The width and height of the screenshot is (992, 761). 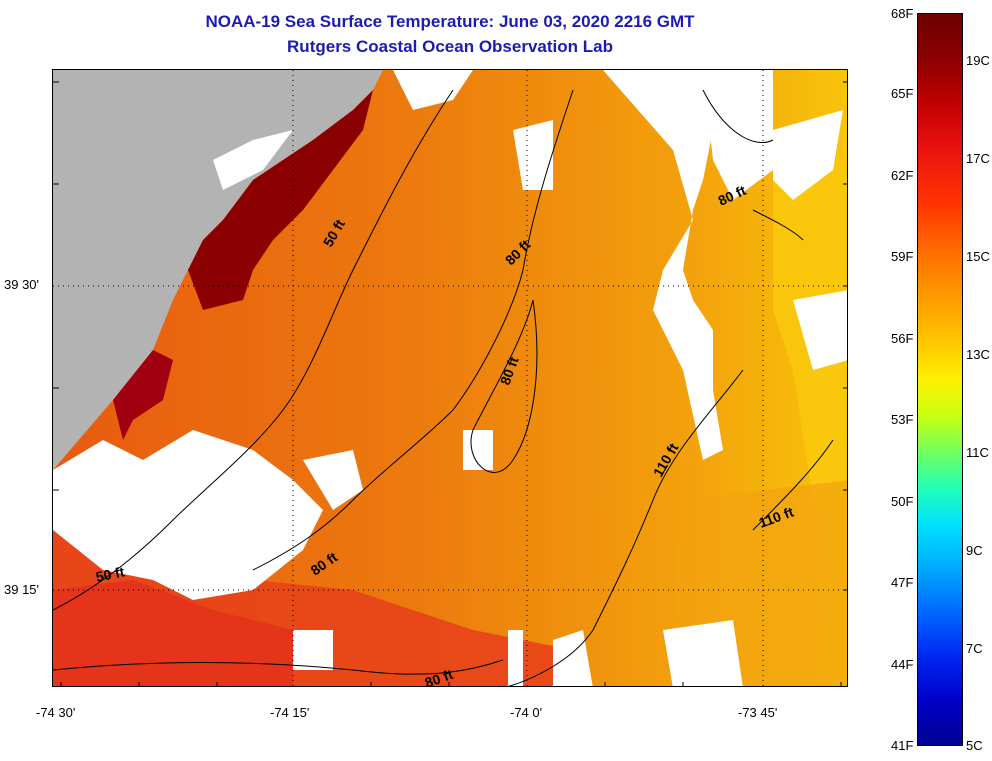 What do you see at coordinates (978, 158) in the screenshot?
I see `colorbar-c-label: 17C` at bounding box center [978, 158].